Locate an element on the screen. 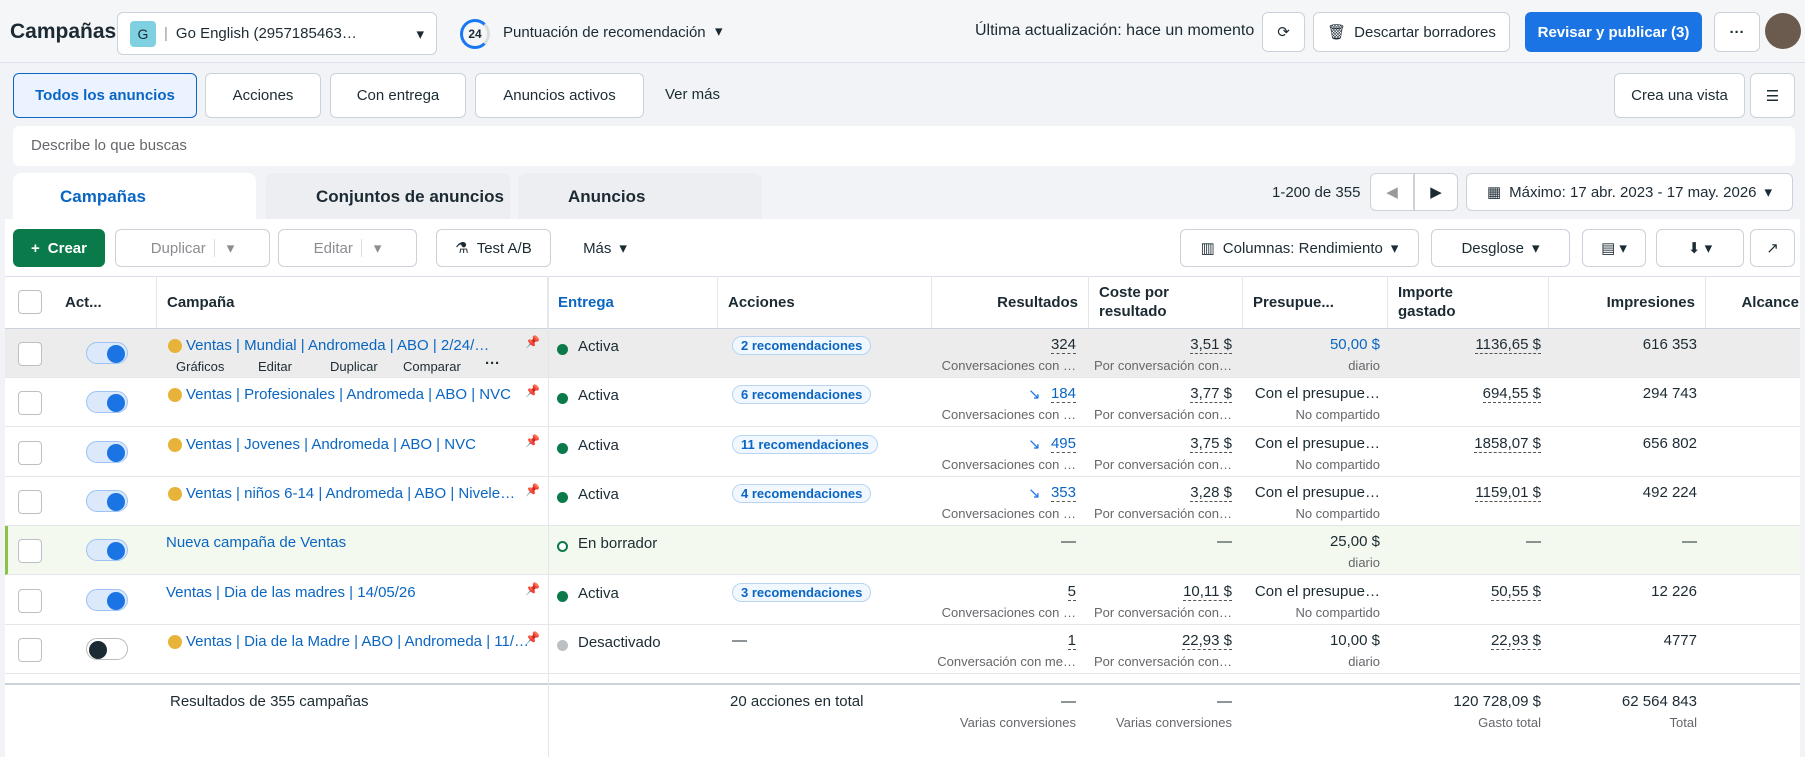 Image resolution: width=1805 pixels, height=757 pixels. avatar is located at coordinates (1783, 31).